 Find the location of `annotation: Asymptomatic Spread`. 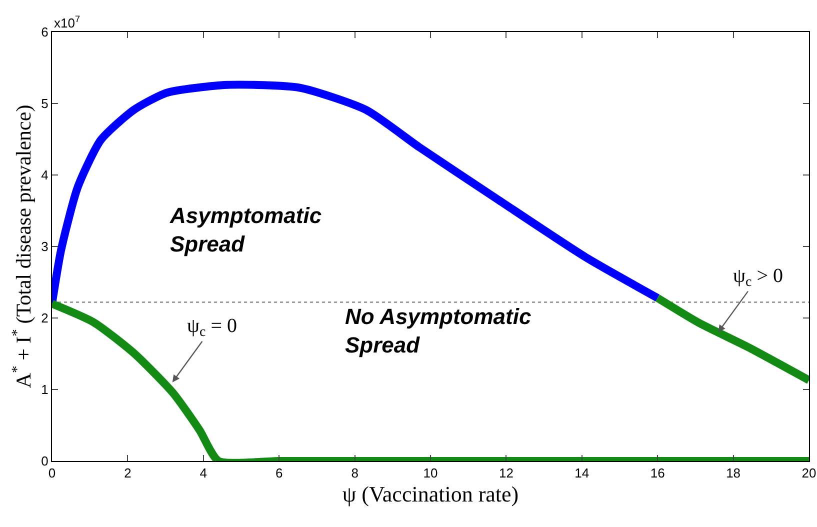

annotation: Asymptomatic Spread is located at coordinates (245, 230).